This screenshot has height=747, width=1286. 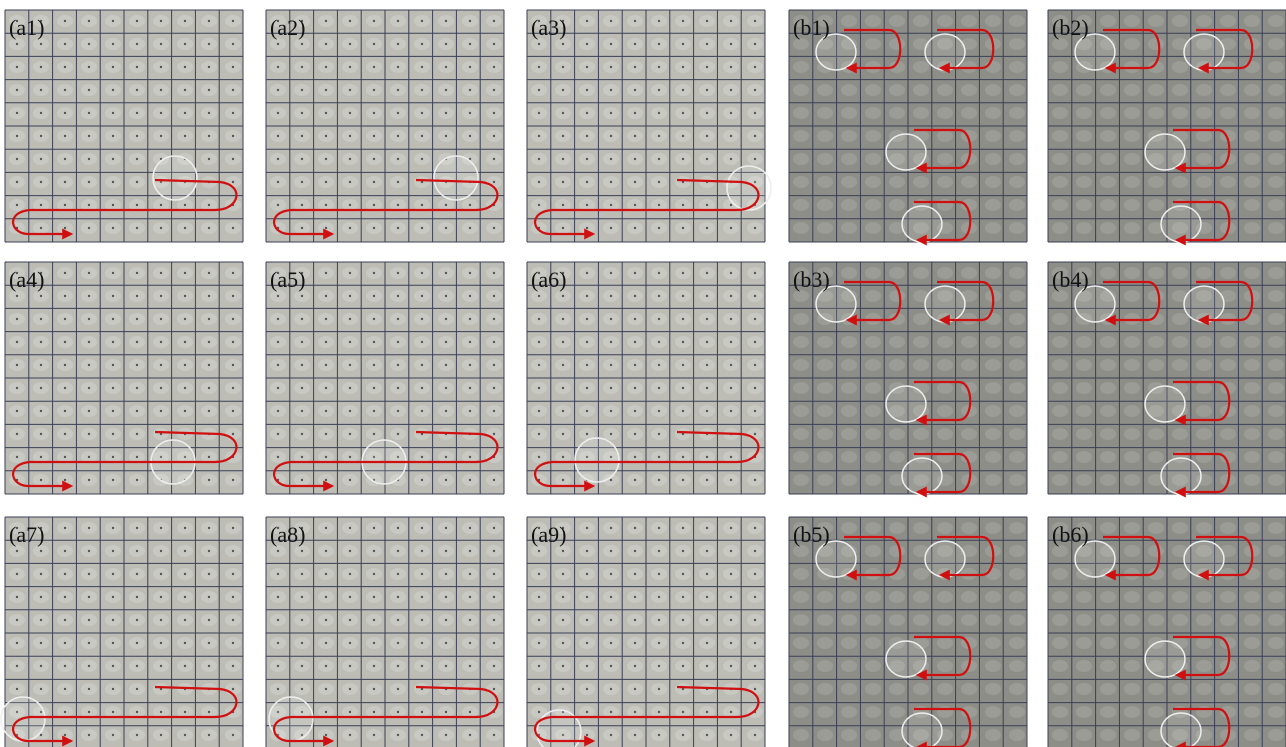 I want to click on panel-label: (b6), so click(x=1070, y=534).